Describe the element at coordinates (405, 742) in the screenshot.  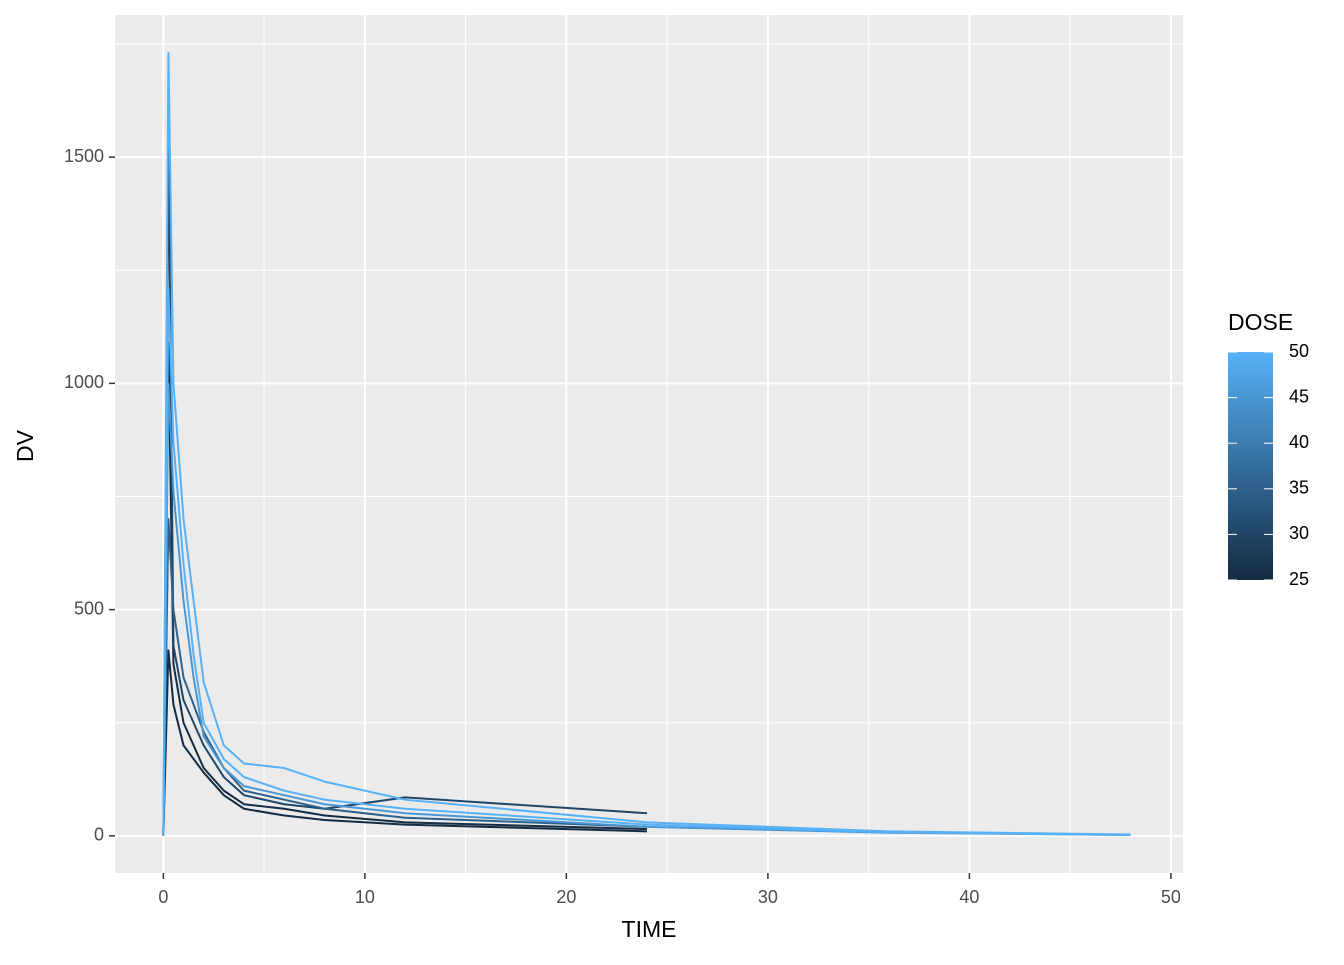
I see `data-line` at that location.